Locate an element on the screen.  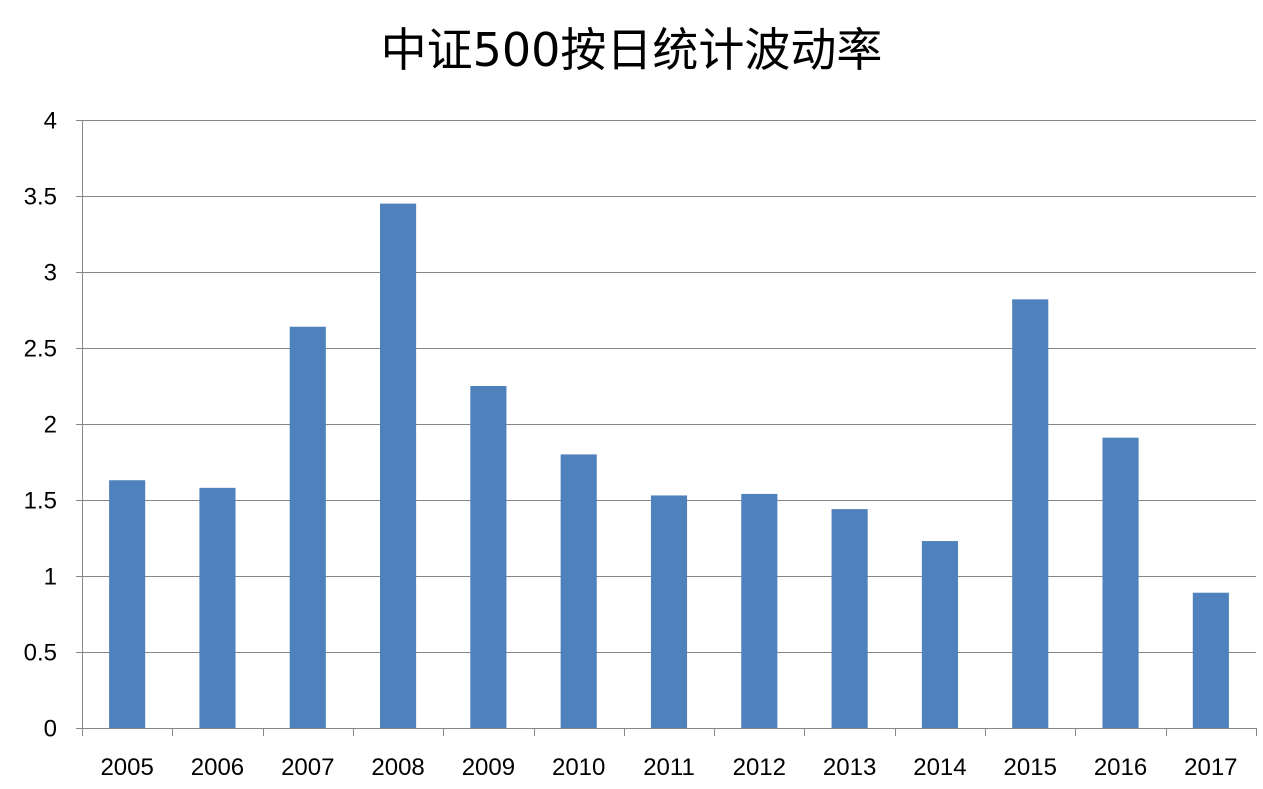
bar-2008 is located at coordinates (398, 466).